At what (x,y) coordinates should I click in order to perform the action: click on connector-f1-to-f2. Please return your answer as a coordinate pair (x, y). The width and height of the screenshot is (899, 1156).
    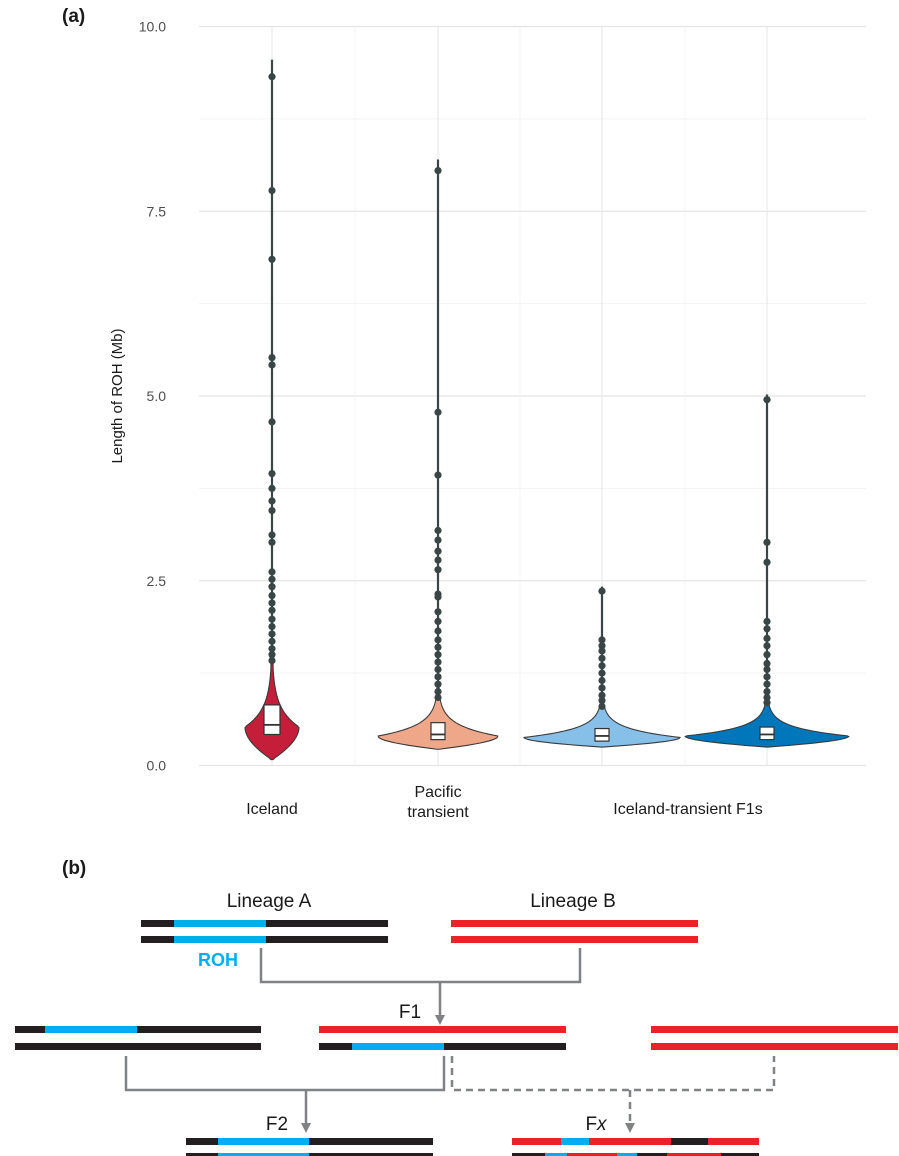
    Looking at the image, I should click on (285, 1074).